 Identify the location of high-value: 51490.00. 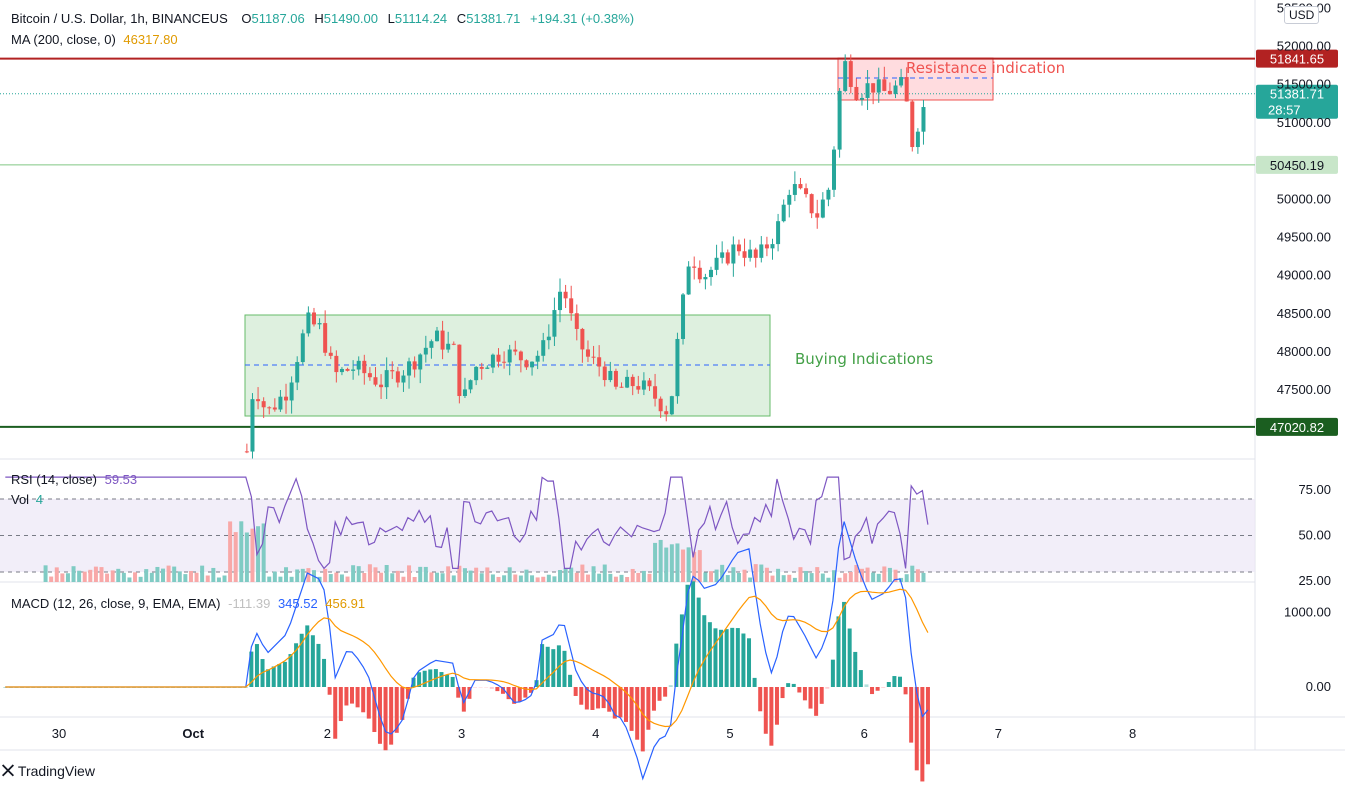
(351, 18).